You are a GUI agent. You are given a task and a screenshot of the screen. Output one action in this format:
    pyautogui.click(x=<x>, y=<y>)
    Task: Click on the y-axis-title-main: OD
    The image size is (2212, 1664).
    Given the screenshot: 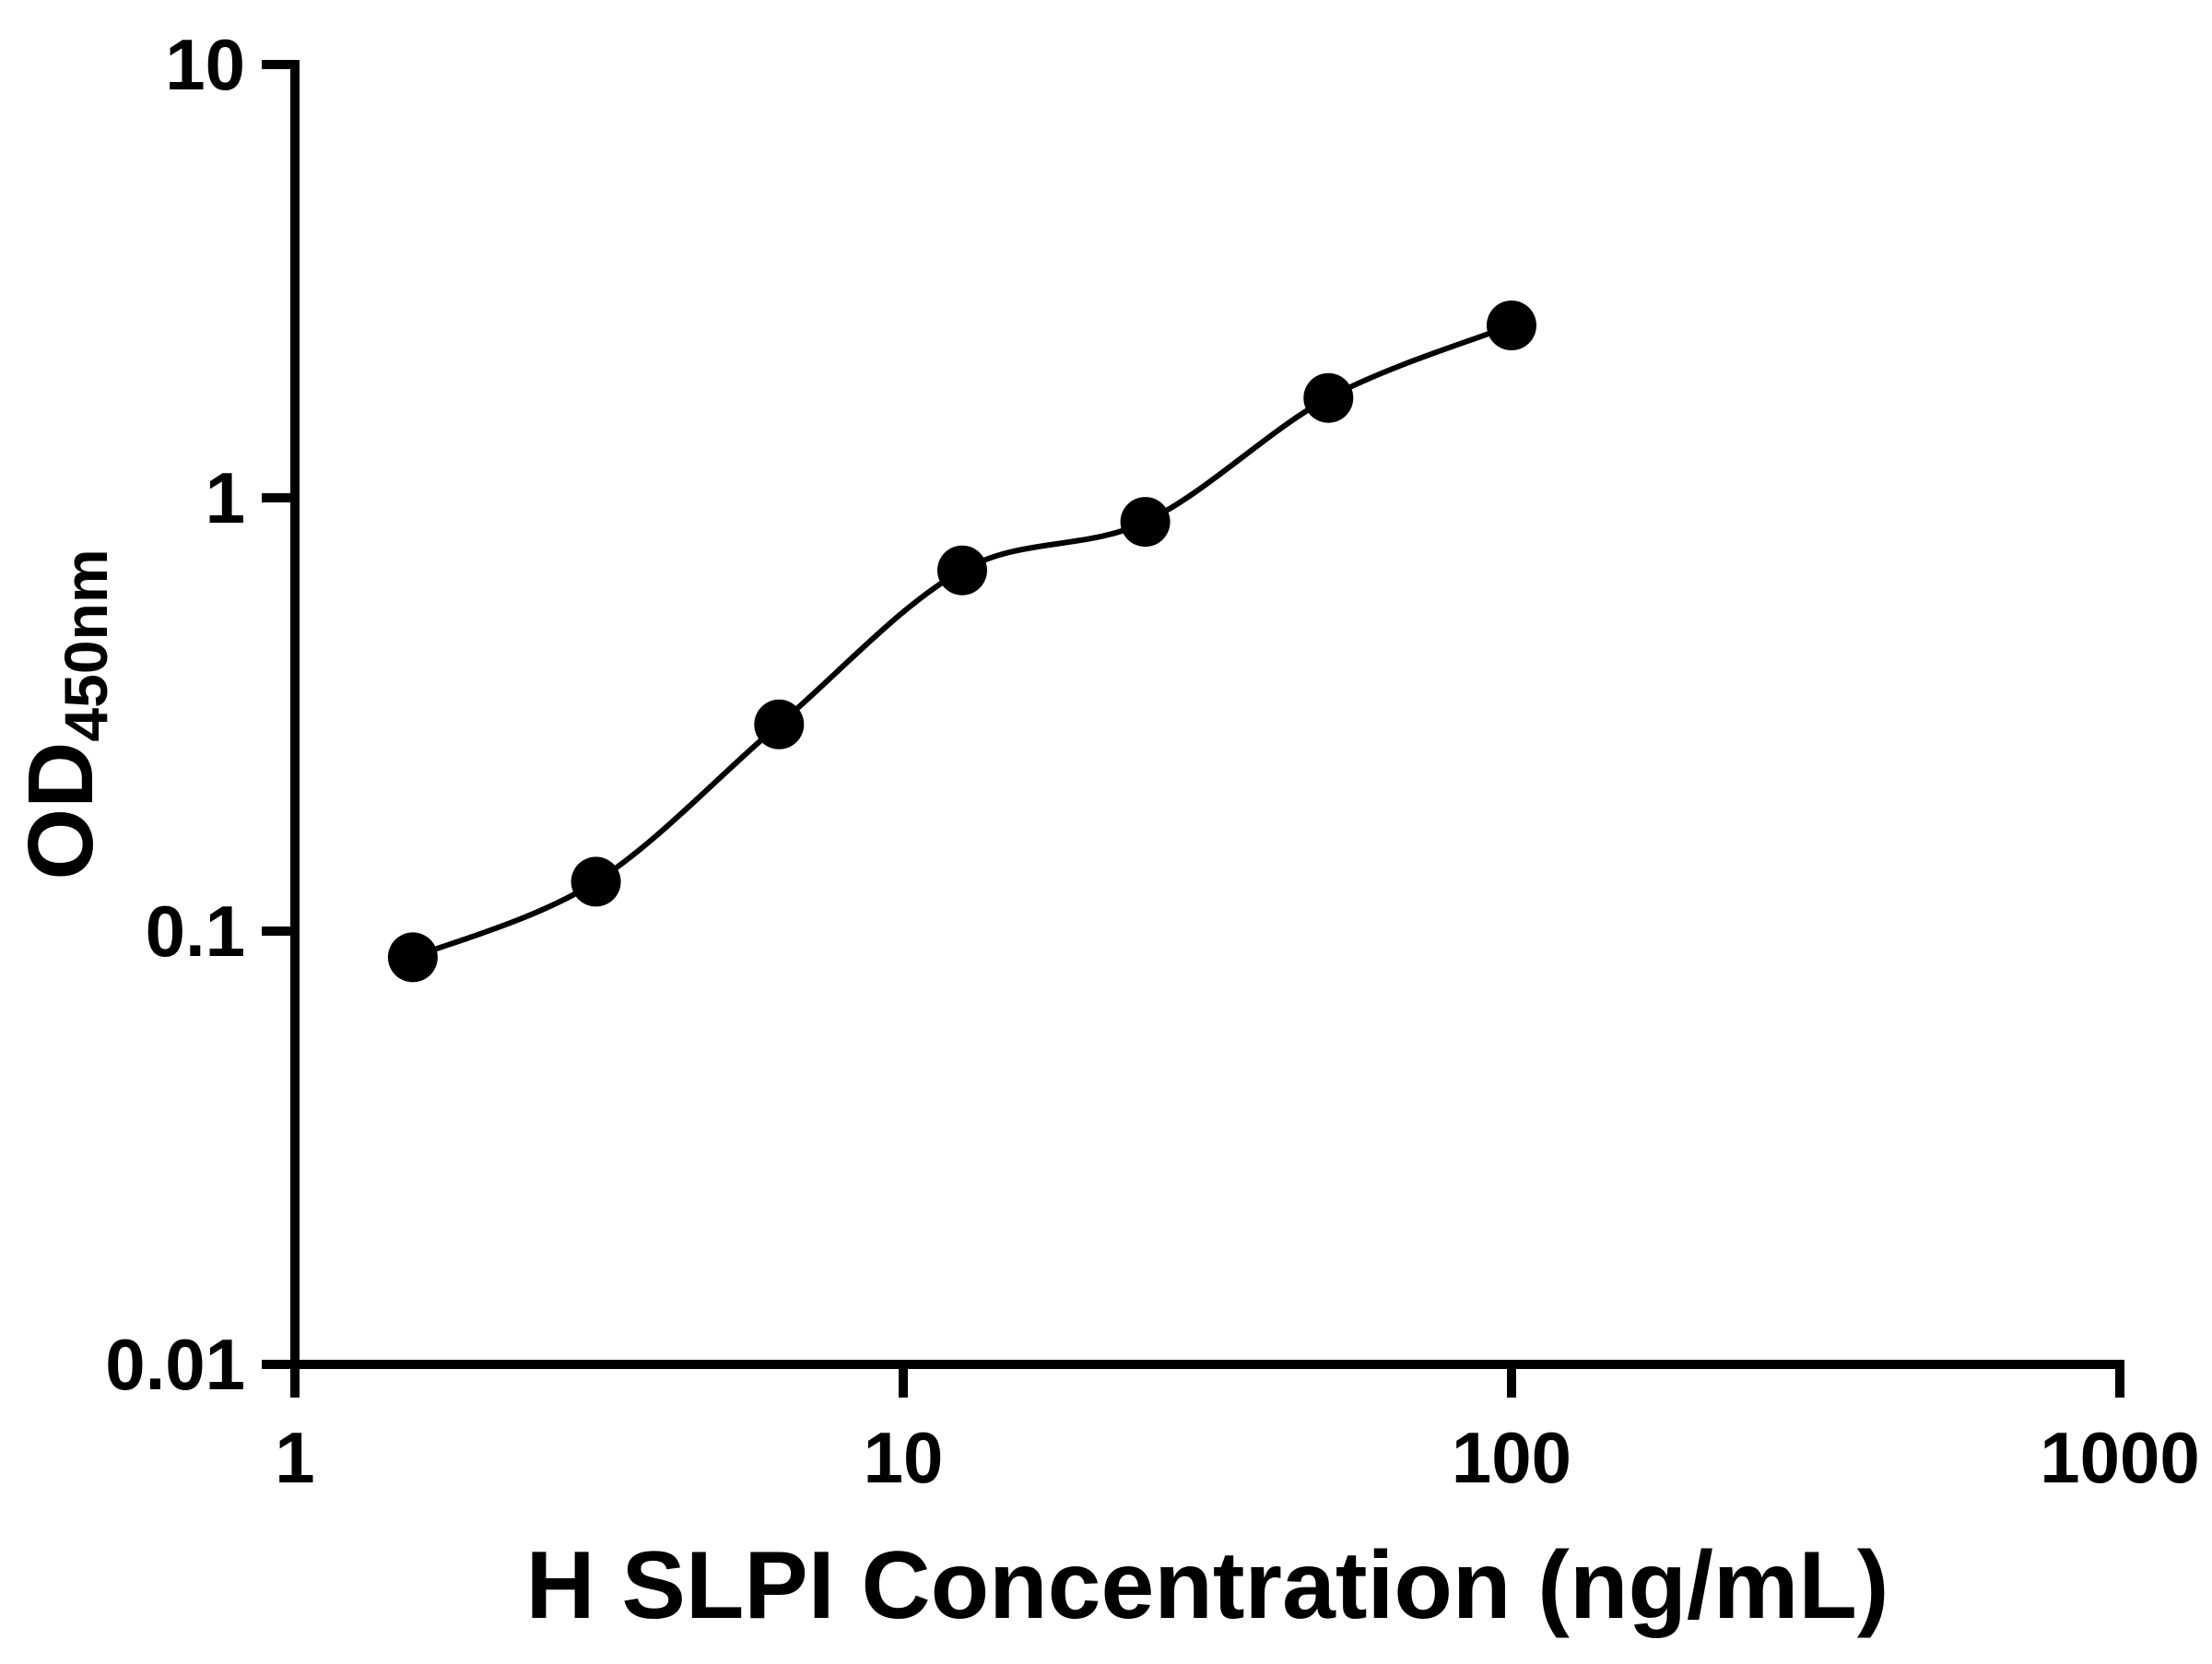 What is the action you would take?
    pyautogui.click(x=60, y=811)
    